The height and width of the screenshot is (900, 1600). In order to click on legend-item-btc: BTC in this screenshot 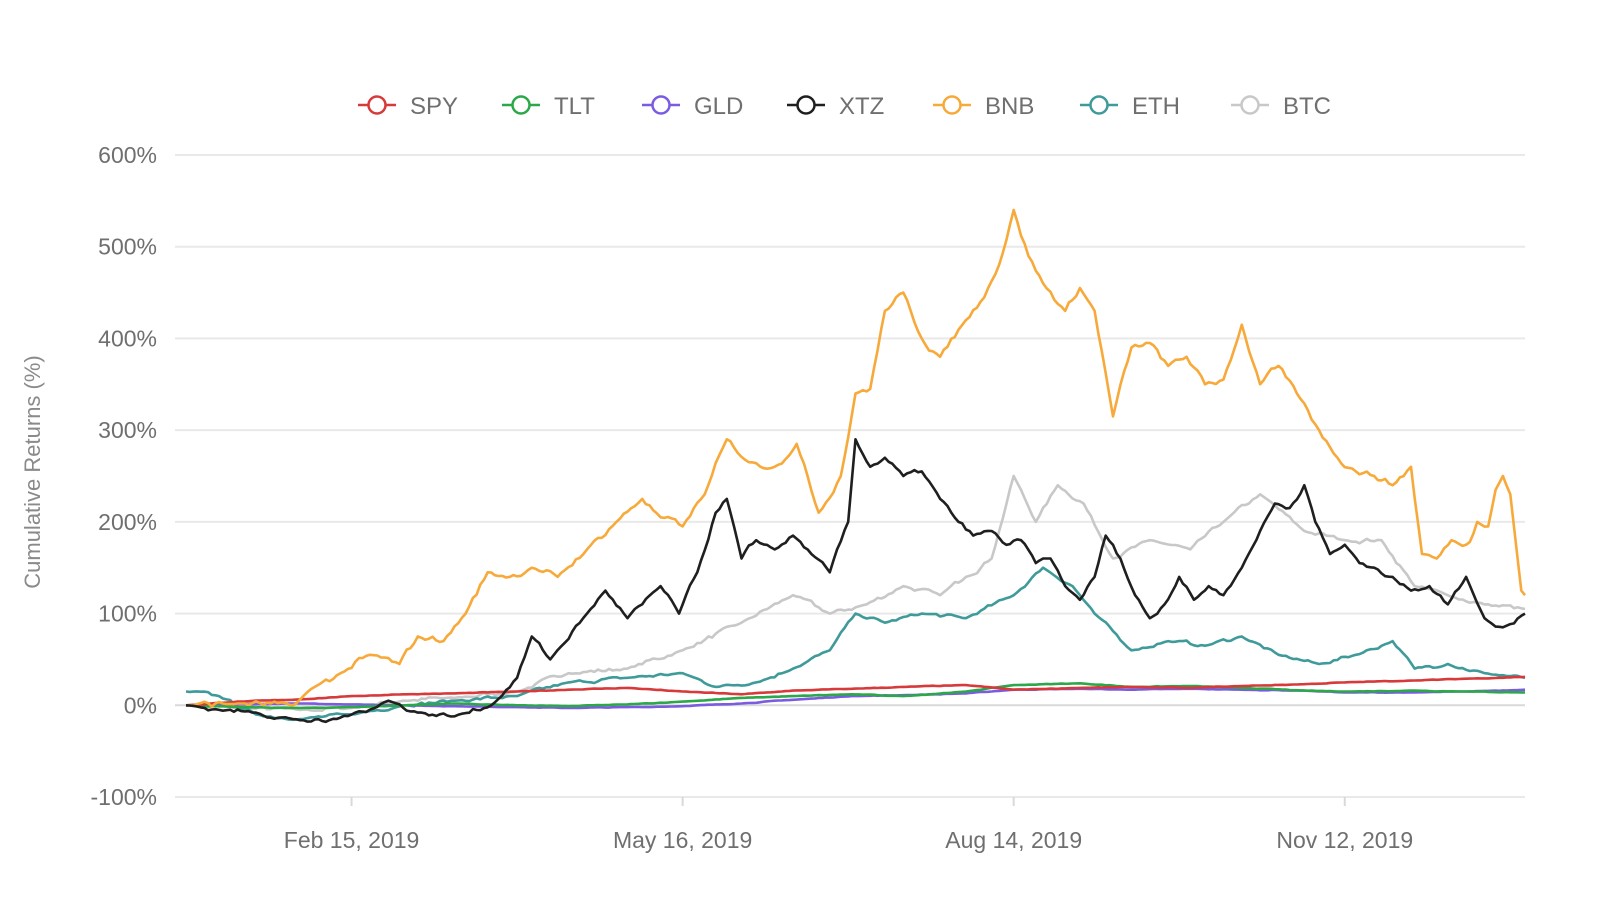, I will do `click(1281, 106)`.